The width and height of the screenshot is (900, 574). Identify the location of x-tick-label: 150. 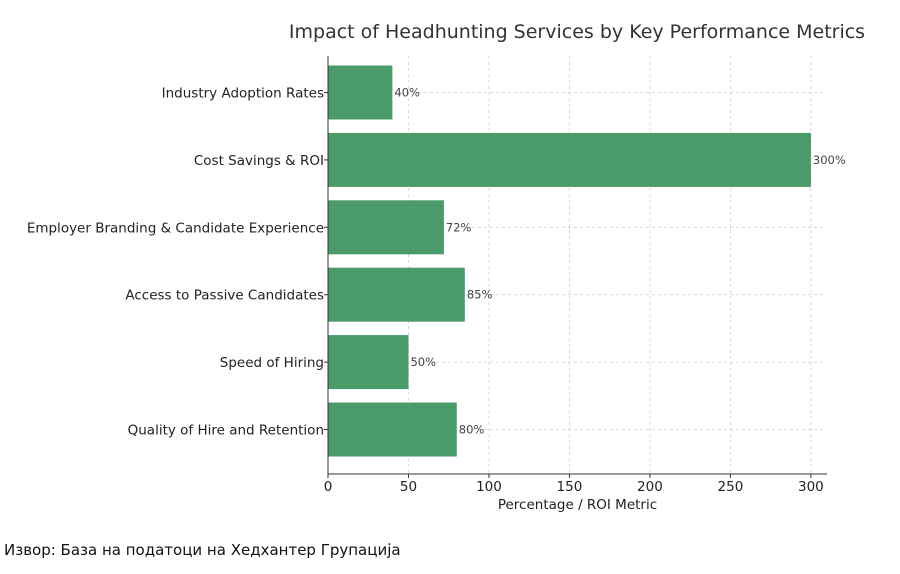
(570, 487).